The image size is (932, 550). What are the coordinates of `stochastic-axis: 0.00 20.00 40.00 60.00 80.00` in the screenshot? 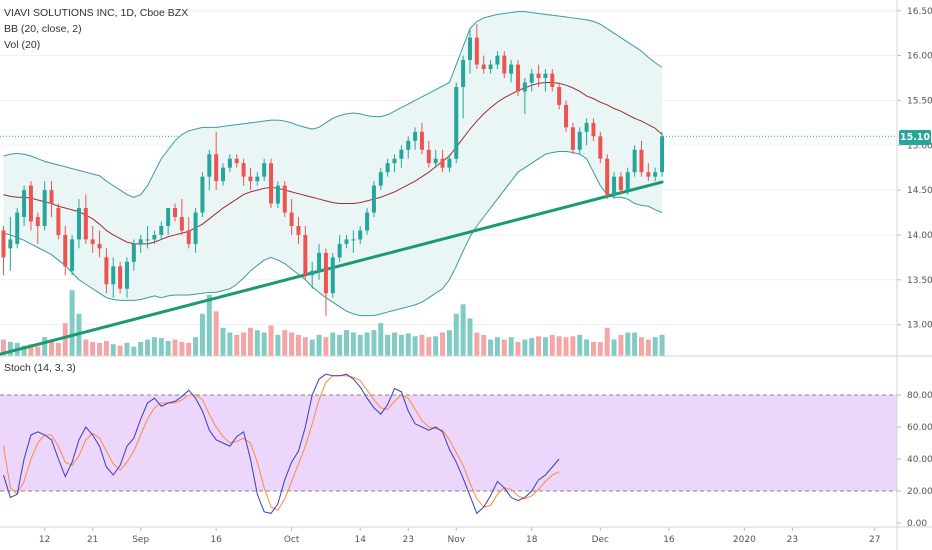 It's located at (914, 460).